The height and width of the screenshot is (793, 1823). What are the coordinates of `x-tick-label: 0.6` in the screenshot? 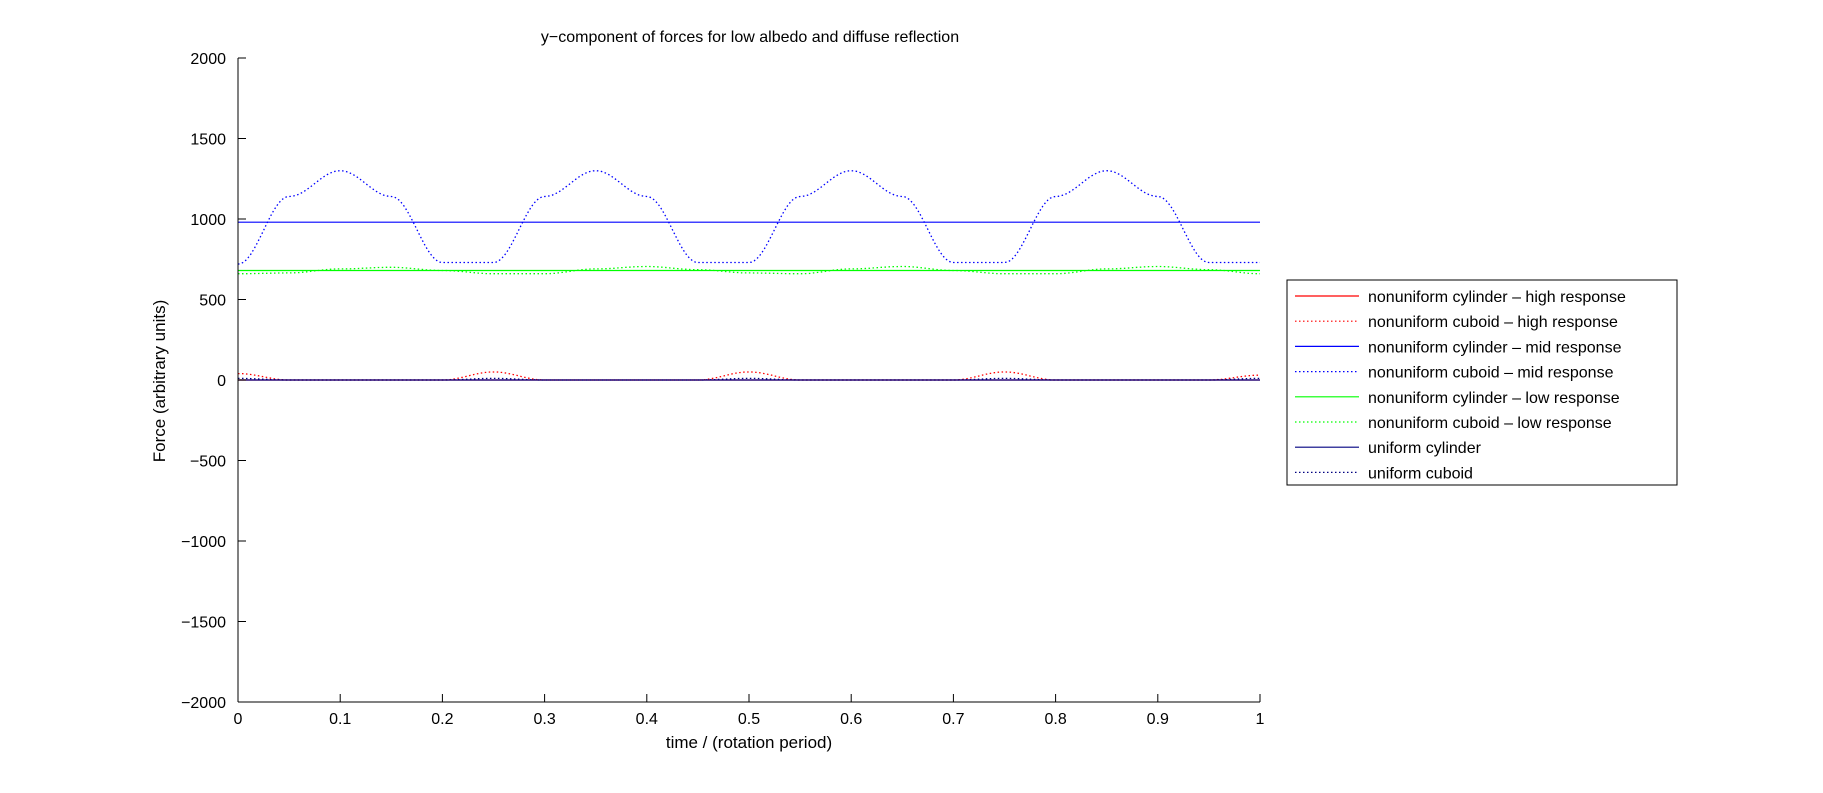 It's located at (851, 719).